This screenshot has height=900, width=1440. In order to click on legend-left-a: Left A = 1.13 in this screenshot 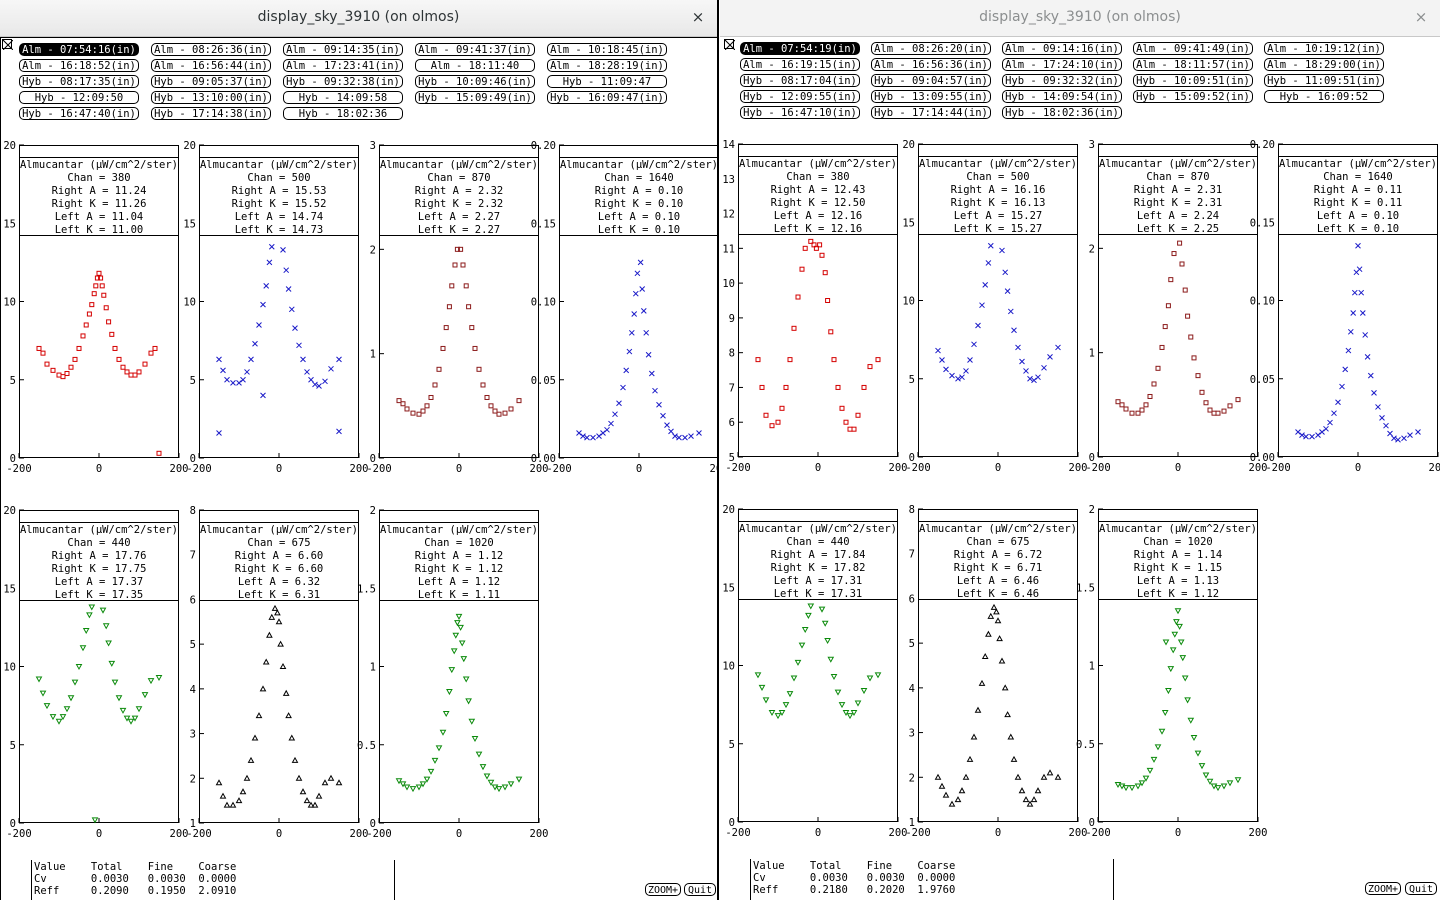, I will do `click(1178, 581)`.